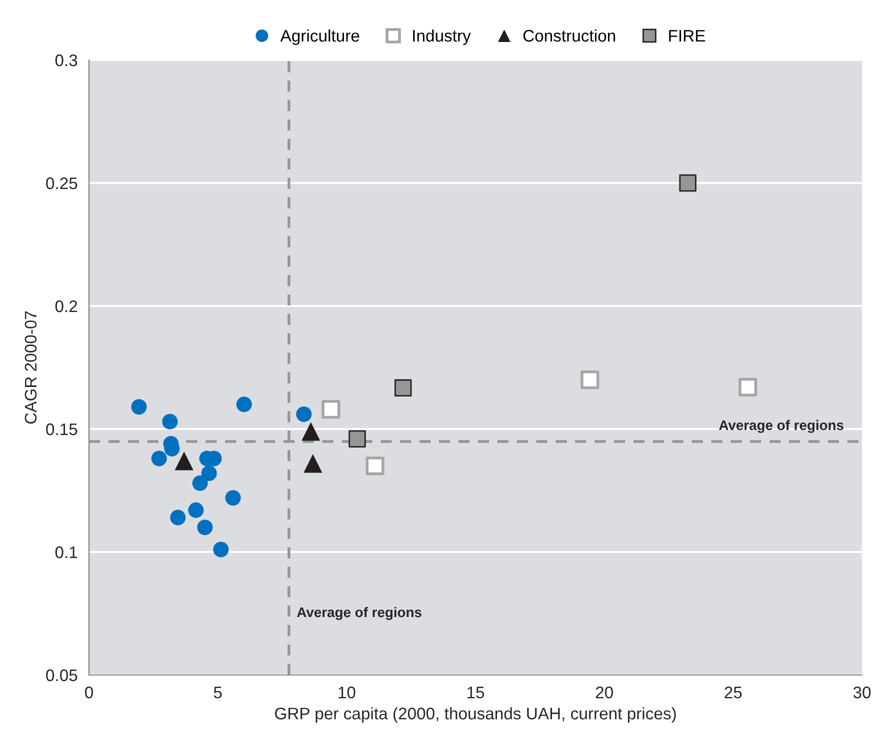 The height and width of the screenshot is (746, 877). I want to click on y-tick-label: 0.2, so click(66, 306).